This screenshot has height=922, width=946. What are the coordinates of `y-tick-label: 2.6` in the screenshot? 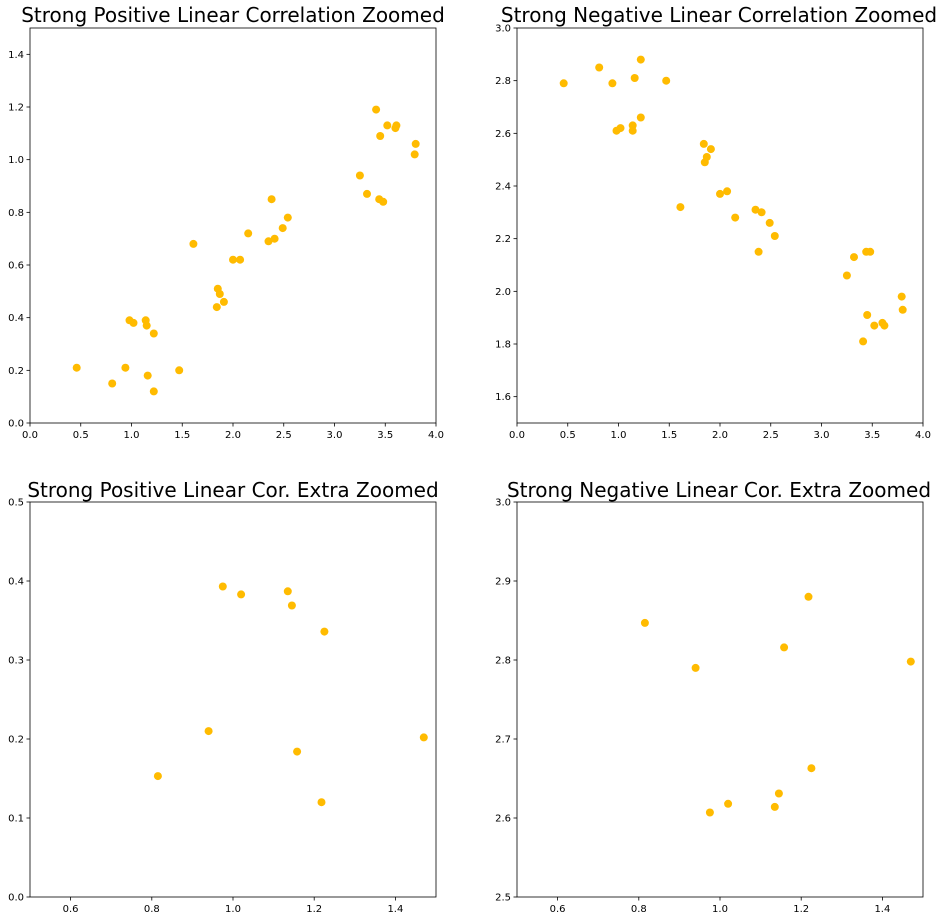 It's located at (503, 134).